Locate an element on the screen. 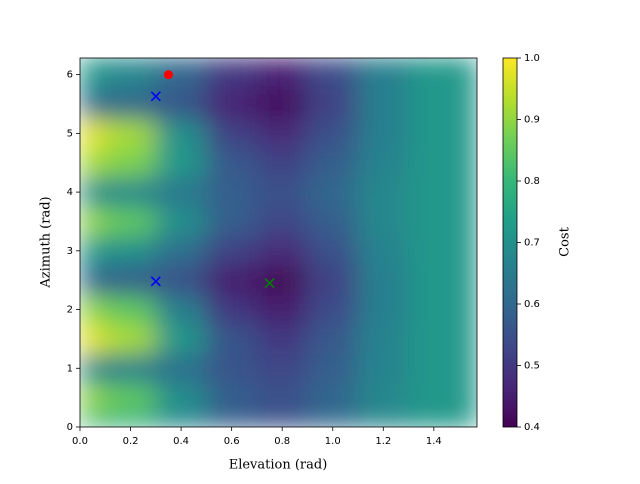 This screenshot has height=484, width=640. y-tick-label: 6 is located at coordinates (70, 75).